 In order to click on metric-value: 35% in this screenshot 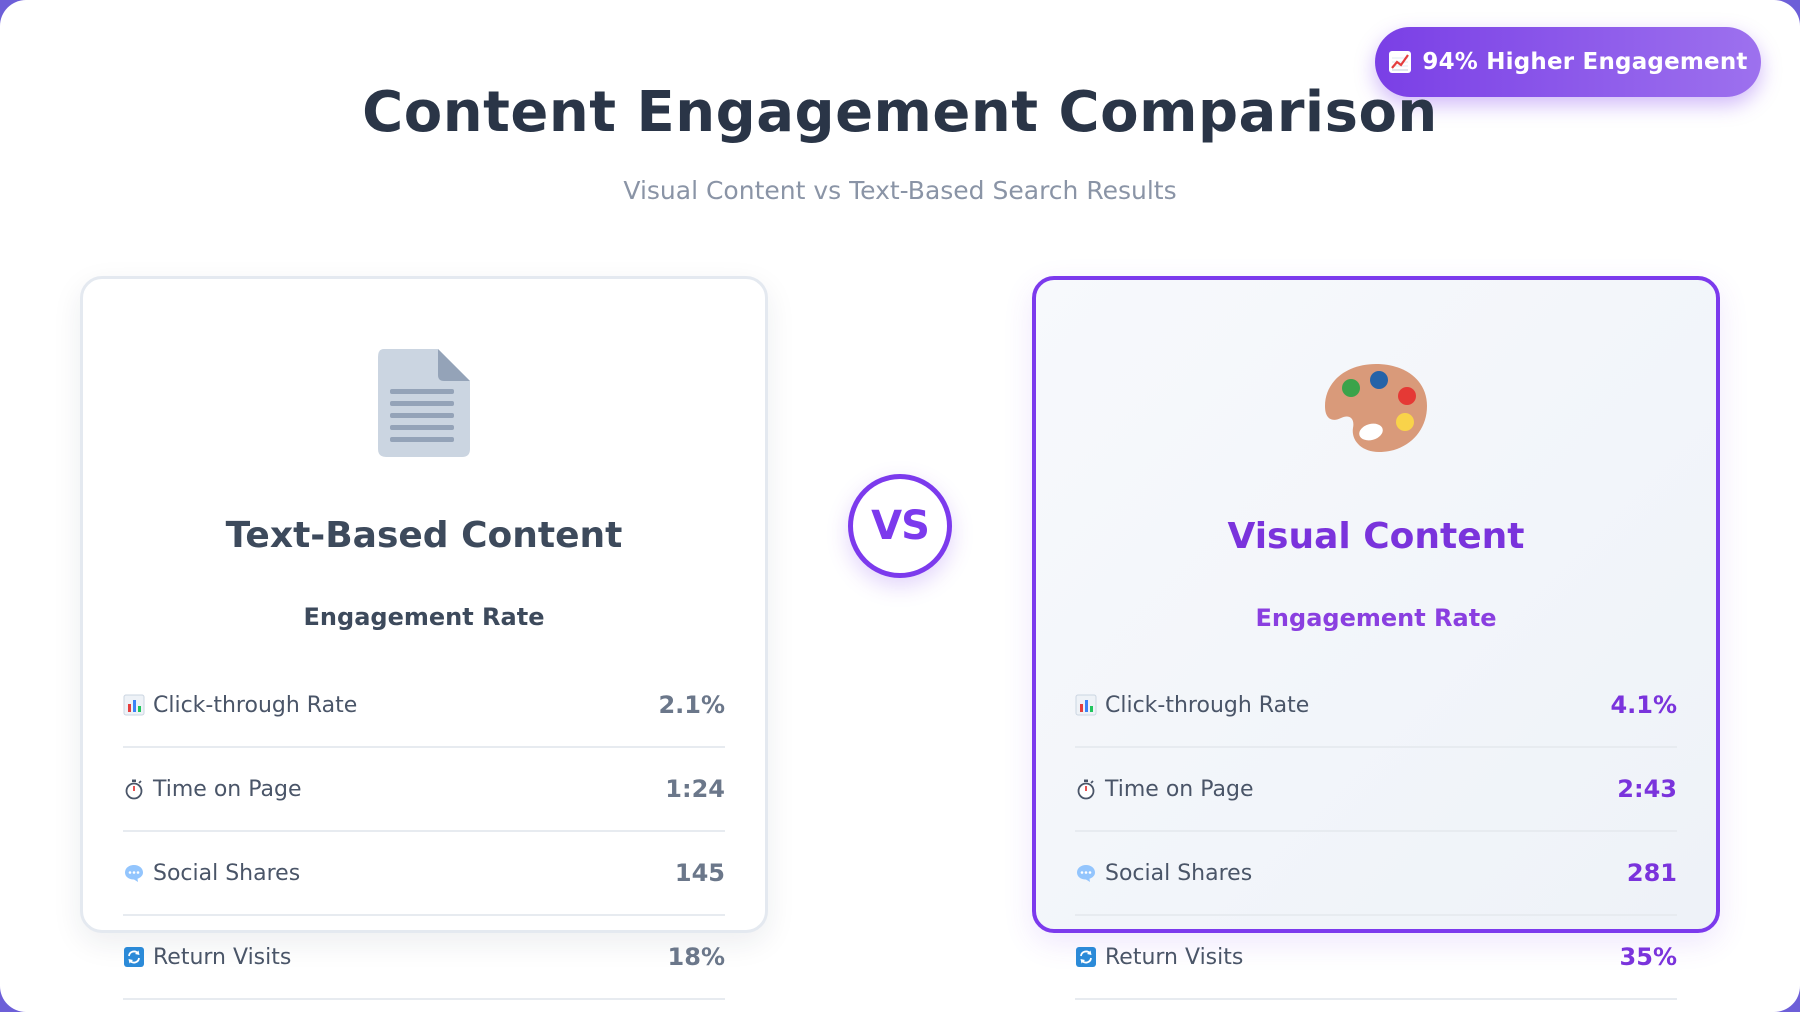, I will do `click(1648, 957)`.